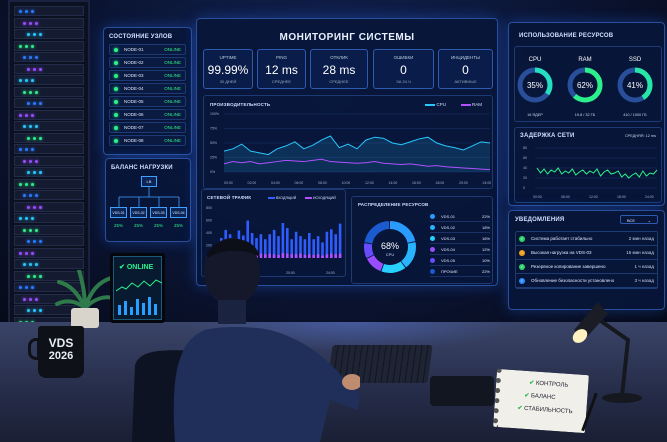 This screenshot has height=442, width=667. I want to click on gauge-sub: 16 ЯДЕР, so click(535, 115).